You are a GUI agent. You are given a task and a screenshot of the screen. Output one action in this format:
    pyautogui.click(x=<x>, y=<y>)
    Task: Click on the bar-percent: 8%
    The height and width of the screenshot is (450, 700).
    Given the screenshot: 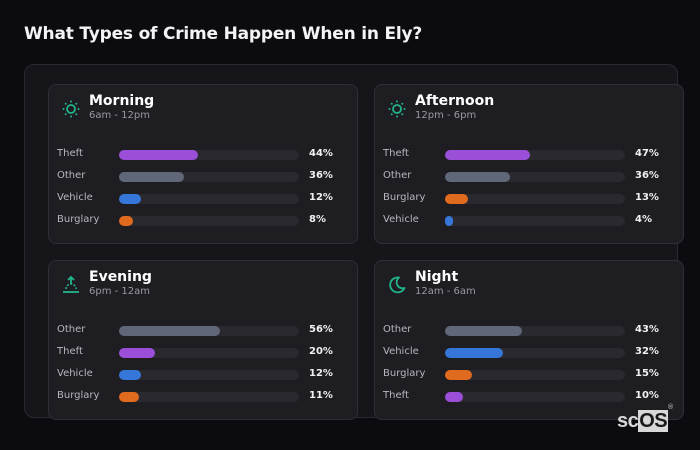 What is the action you would take?
    pyautogui.click(x=317, y=219)
    